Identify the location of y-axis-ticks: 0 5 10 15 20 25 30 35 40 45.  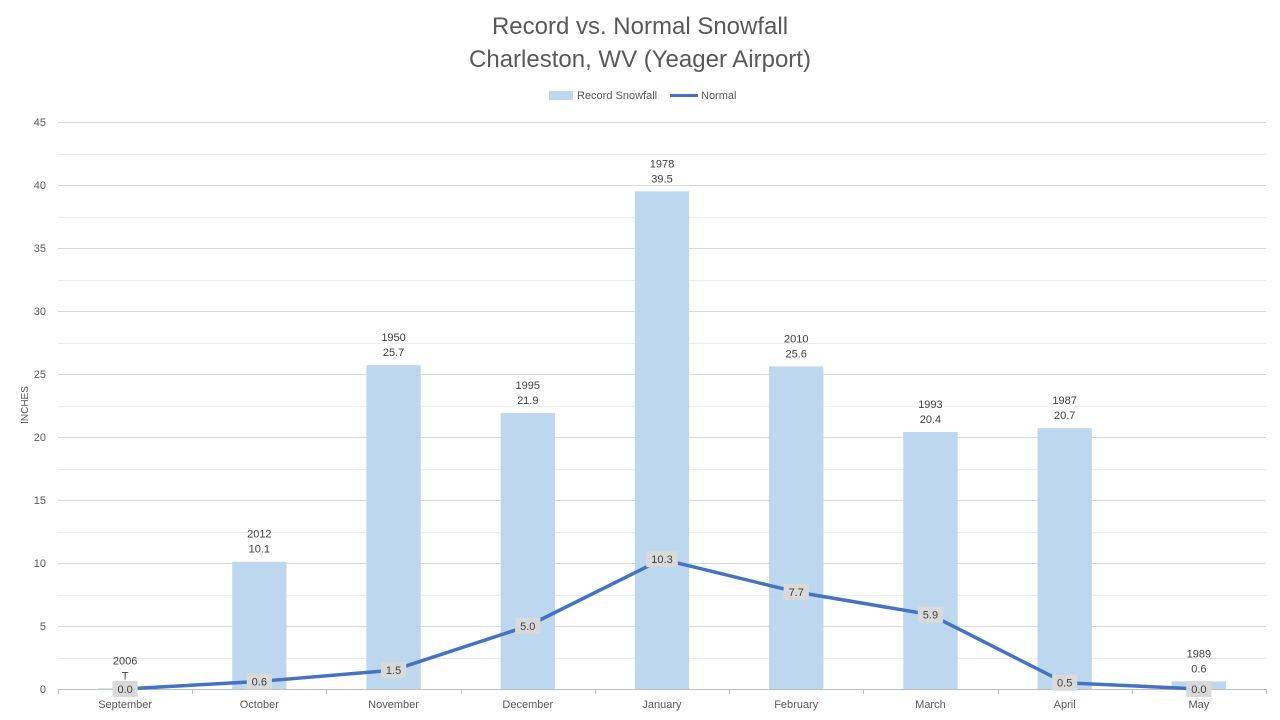
(40, 406).